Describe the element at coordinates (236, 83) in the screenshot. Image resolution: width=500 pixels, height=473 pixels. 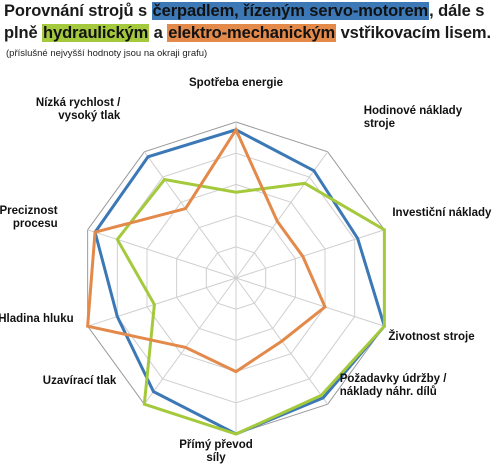
I see `axis-label-0: Spotřeba energie` at that location.